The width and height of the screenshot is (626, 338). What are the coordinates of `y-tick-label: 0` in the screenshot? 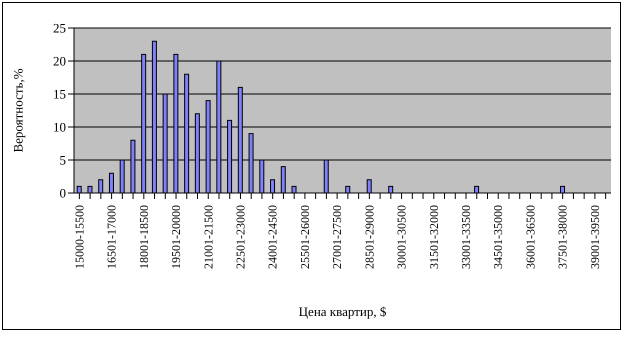 It's located at (63, 193).